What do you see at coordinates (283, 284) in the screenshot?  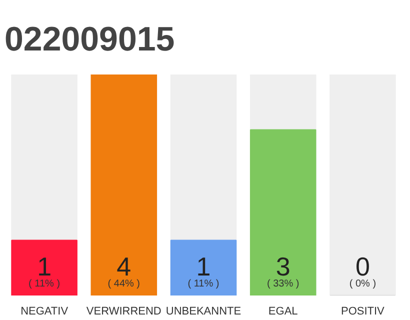 I see `annotation: ( 33% )` at bounding box center [283, 284].